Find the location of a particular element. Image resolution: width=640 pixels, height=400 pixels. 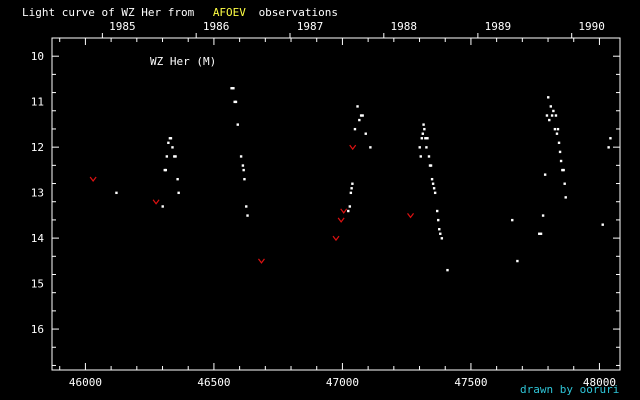

year-tick-label: 1987 is located at coordinates (310, 26).